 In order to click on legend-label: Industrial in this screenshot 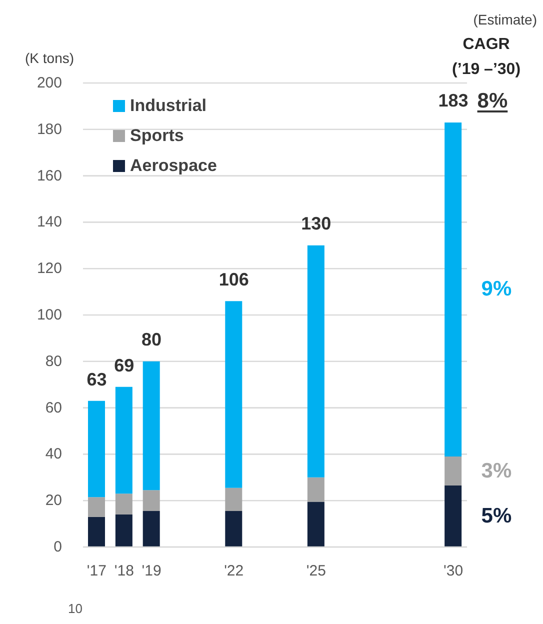, I will do `click(168, 106)`.